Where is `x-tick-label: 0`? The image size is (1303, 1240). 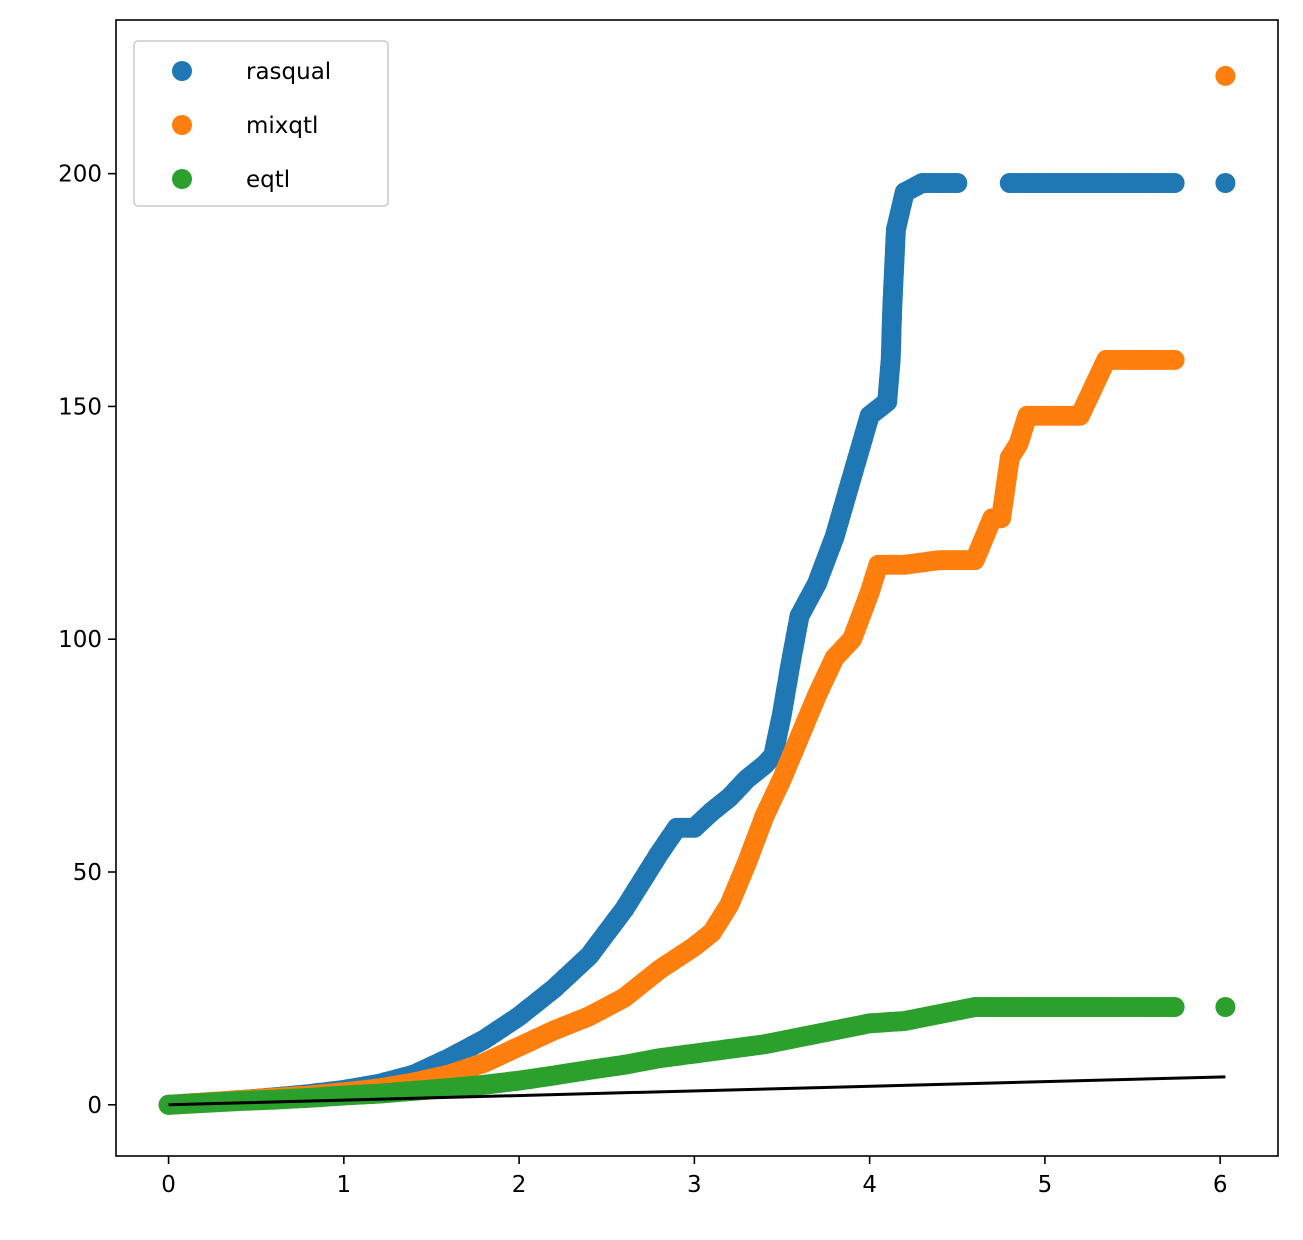 x-tick-label: 0 is located at coordinates (168, 1185).